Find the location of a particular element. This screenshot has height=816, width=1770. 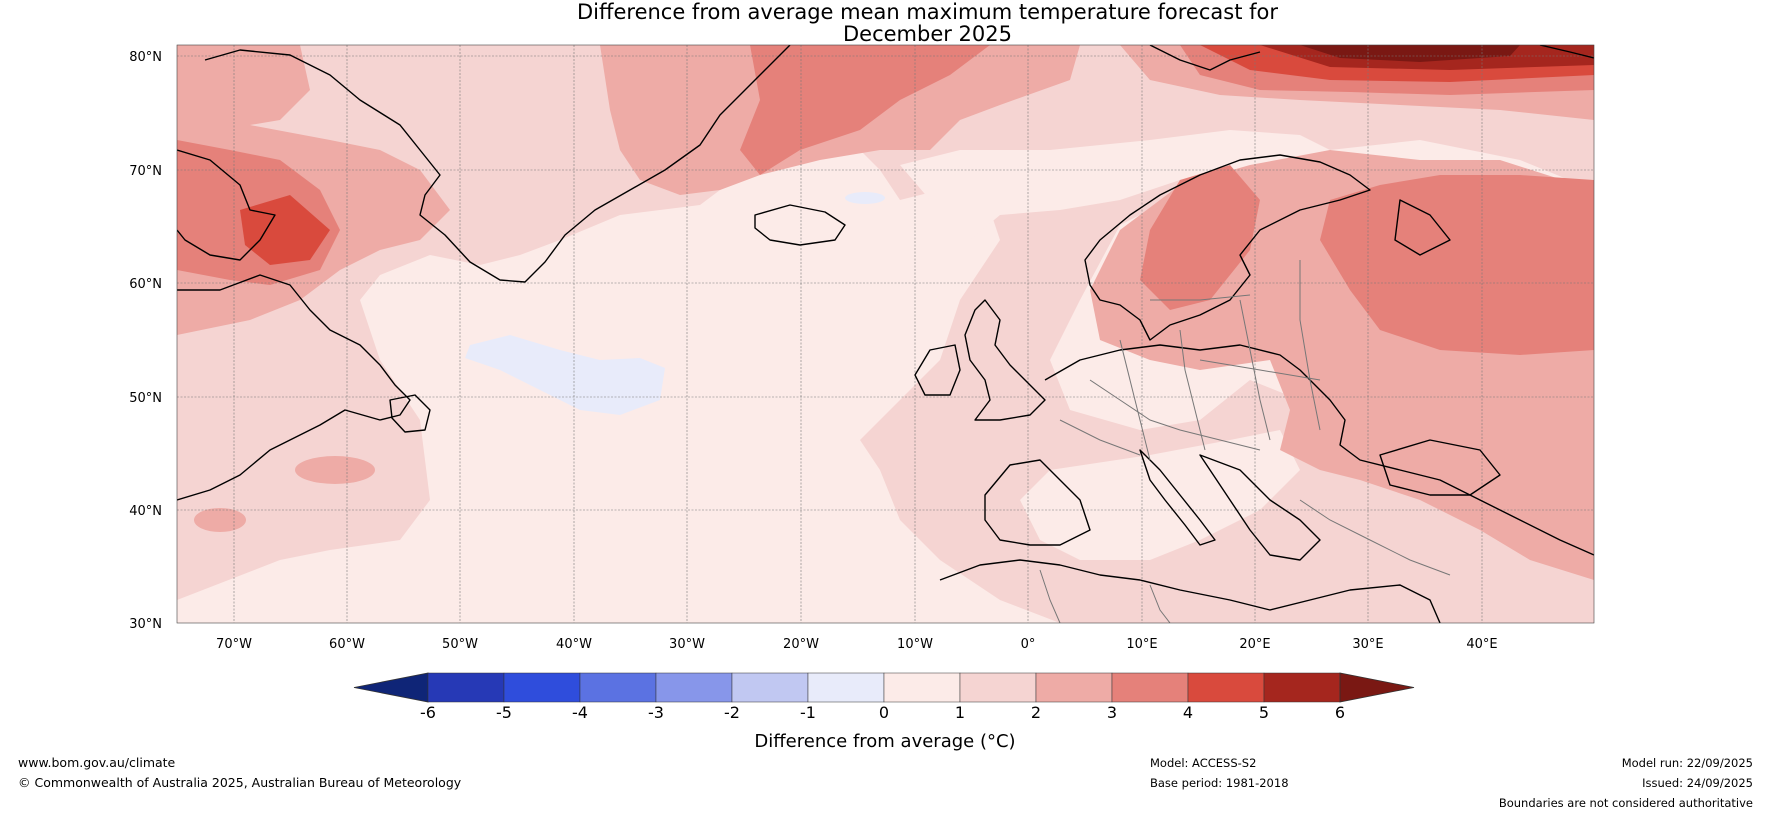

coastline-white-sea is located at coordinates (1422, 227).